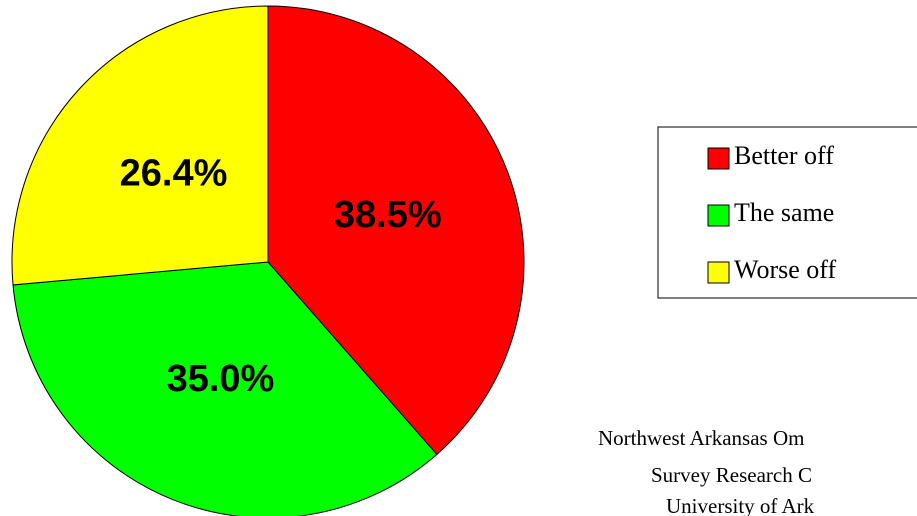 This screenshot has height=516, width=917. What do you see at coordinates (388, 215) in the screenshot?
I see `data-label: 38.5%` at bounding box center [388, 215].